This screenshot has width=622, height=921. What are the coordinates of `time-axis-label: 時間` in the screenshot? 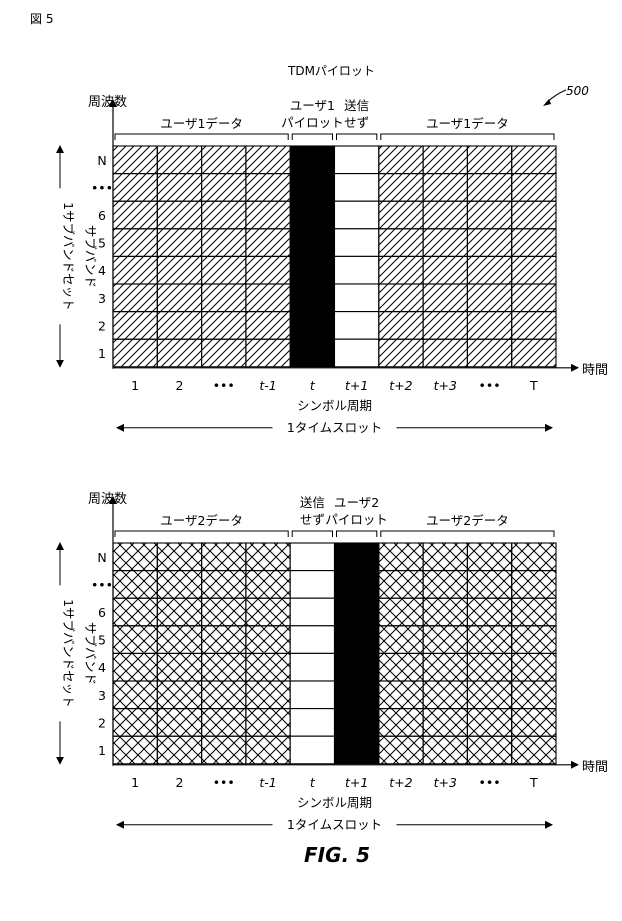 It's located at (595, 767).